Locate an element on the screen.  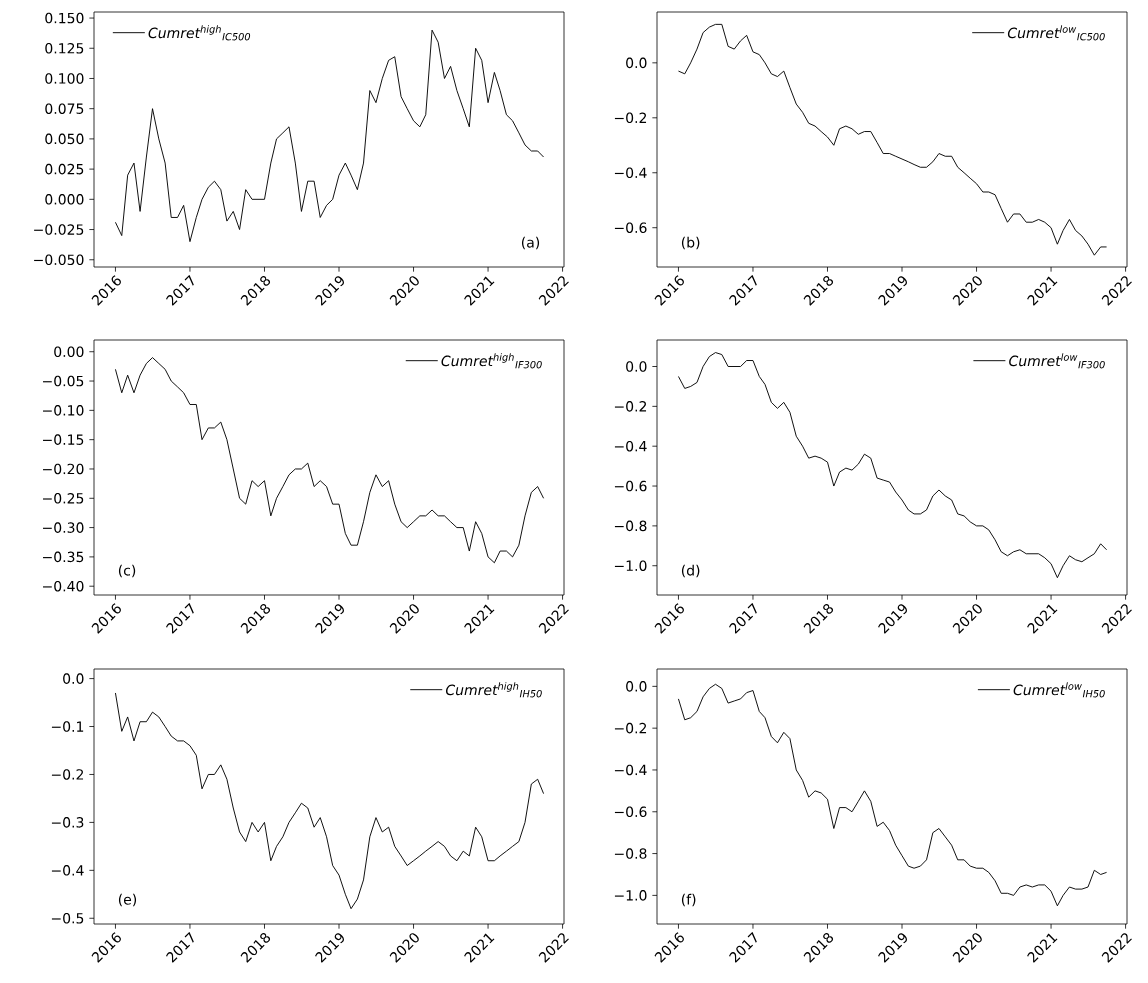
annotation: (c) is located at coordinates (127, 571).